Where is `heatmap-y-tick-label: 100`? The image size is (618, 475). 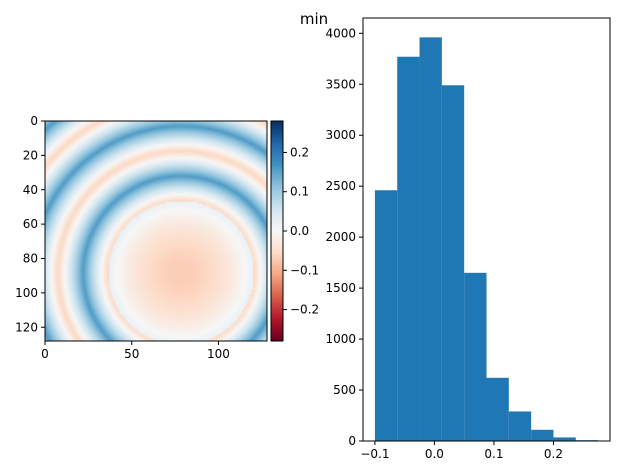
heatmap-y-tick-label: 100 is located at coordinates (26, 293).